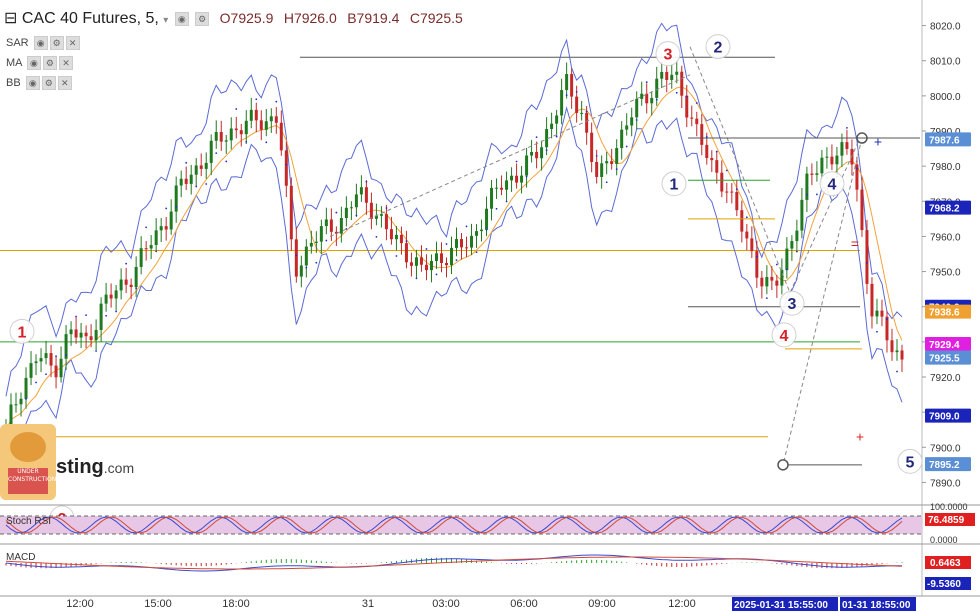 Image resolution: width=980 pixels, height=612 pixels. Describe the element at coordinates (246, 18) in the screenshot. I see `ohlc-open: O7925.9` at that location.